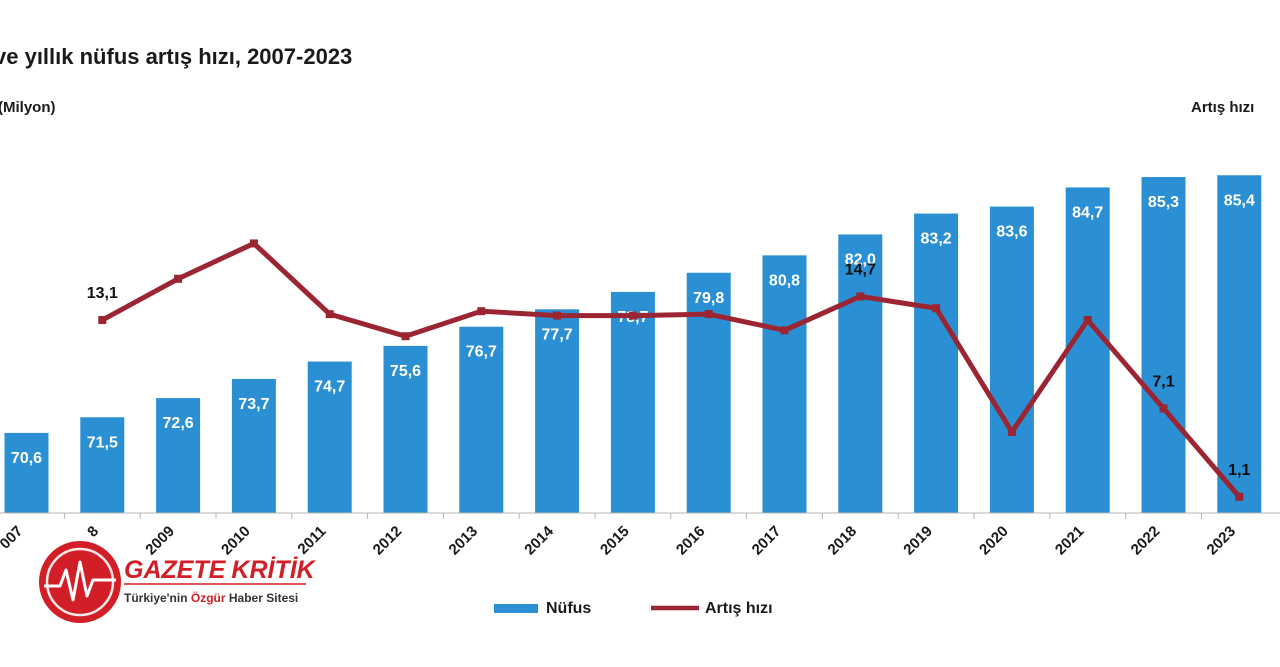  What do you see at coordinates (220, 570) in the screenshot?
I see `watermark-brand: GAZETE KRİTİK` at bounding box center [220, 570].